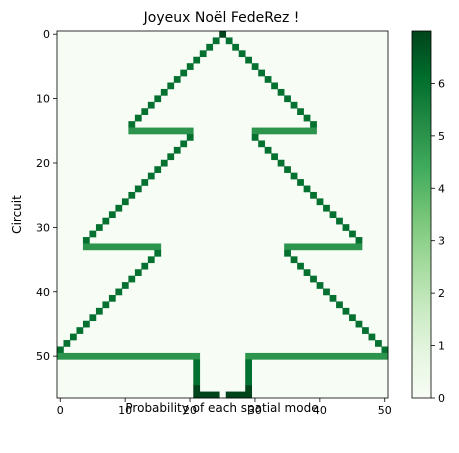  Describe the element at coordinates (441, 83) in the screenshot. I see `colorbar-tick-label: 6` at that location.